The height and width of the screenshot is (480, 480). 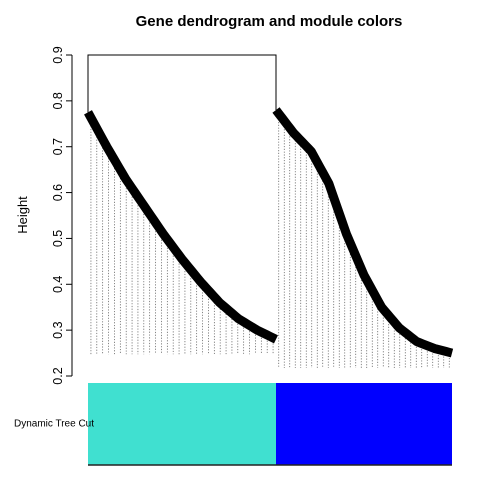 I want to click on y-axis-label: Height, so click(x=22, y=215).